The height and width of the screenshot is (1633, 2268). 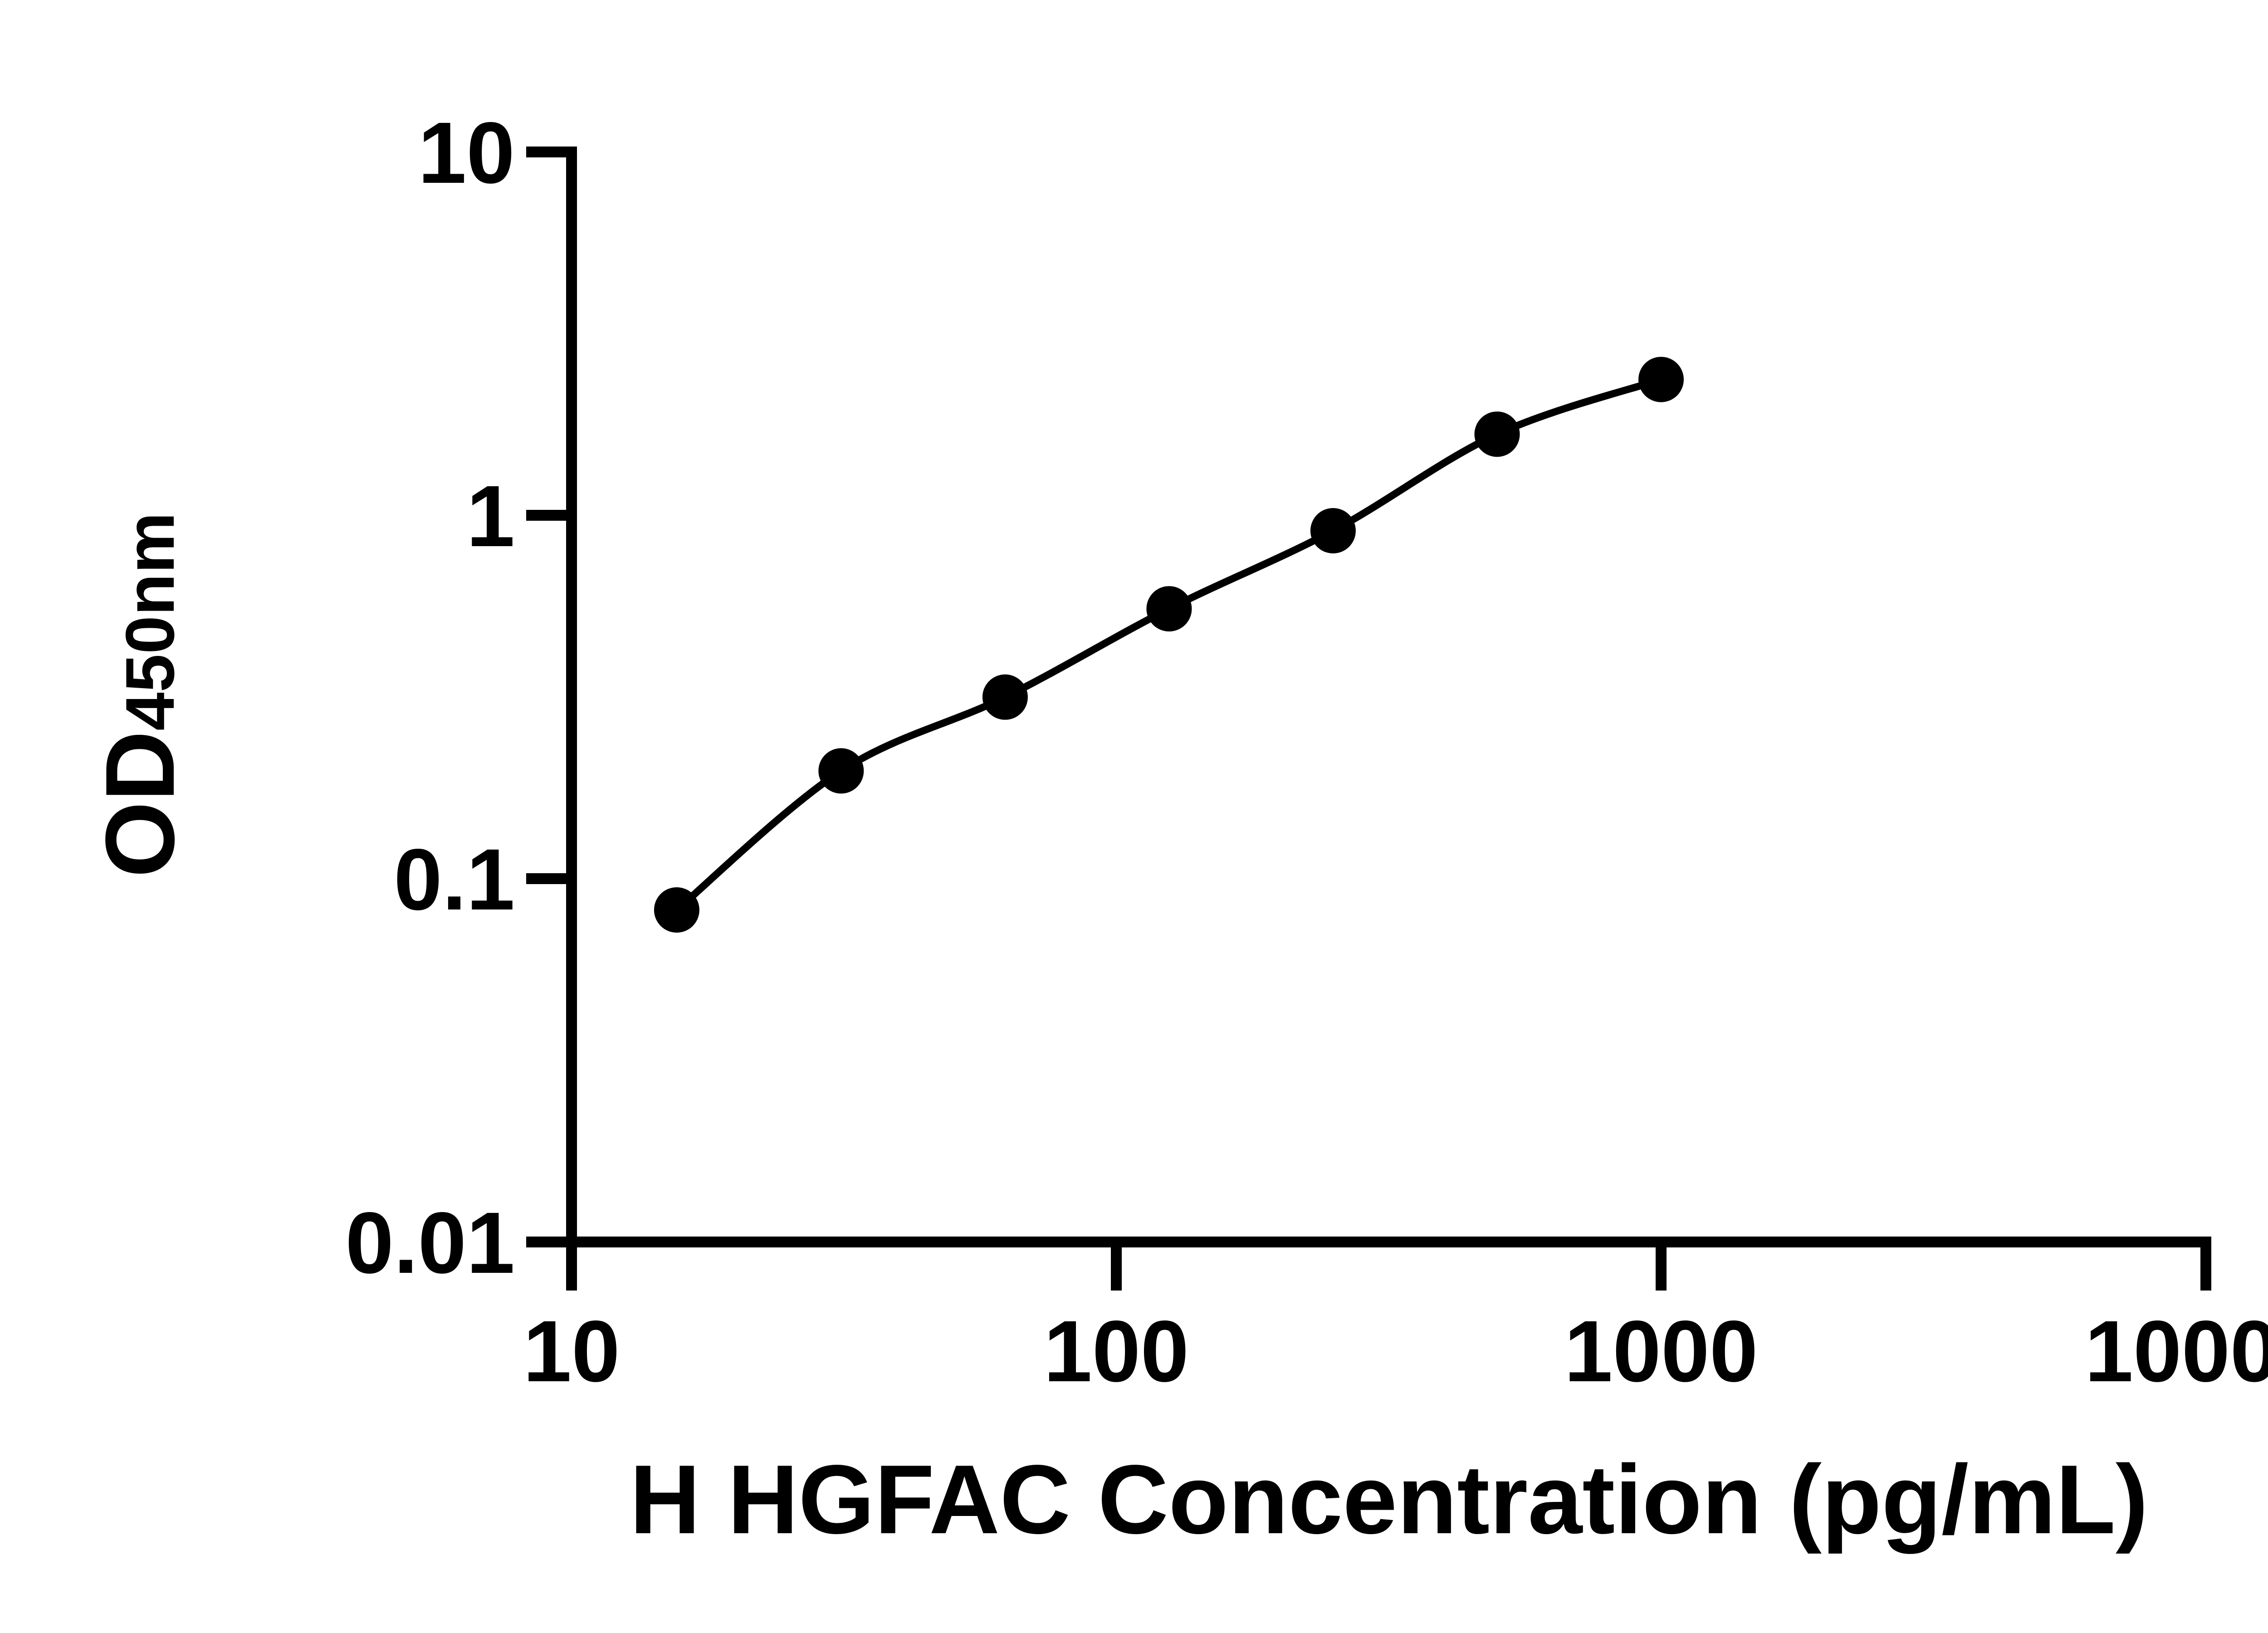 I want to click on x-tick-label: 10000, so click(x=2176, y=1351).